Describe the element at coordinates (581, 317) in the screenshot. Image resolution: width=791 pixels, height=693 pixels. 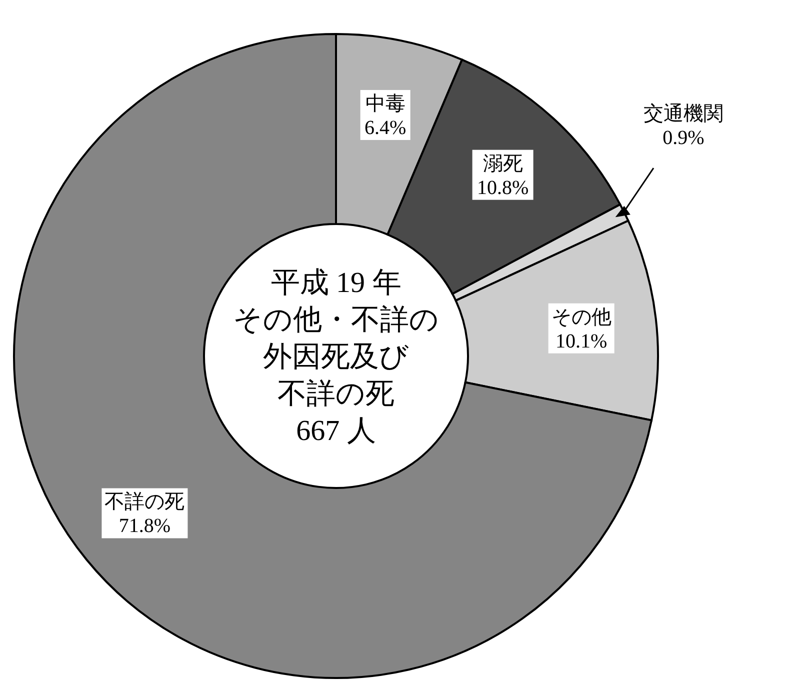
I see `slice-label: その他` at that location.